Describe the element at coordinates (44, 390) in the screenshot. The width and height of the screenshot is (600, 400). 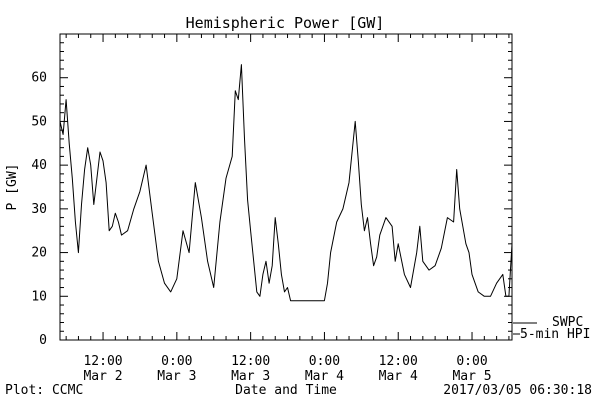
I see `footer-source: Plot: CCMC` at that location.